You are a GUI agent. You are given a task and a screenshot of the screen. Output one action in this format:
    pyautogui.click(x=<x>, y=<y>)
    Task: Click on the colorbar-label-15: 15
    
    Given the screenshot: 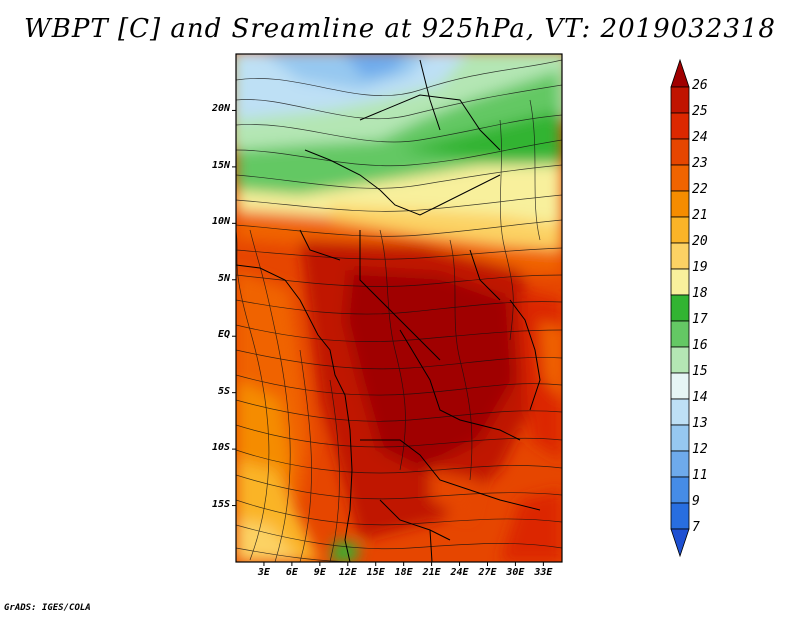 What is the action you would take?
    pyautogui.click(x=700, y=371)
    